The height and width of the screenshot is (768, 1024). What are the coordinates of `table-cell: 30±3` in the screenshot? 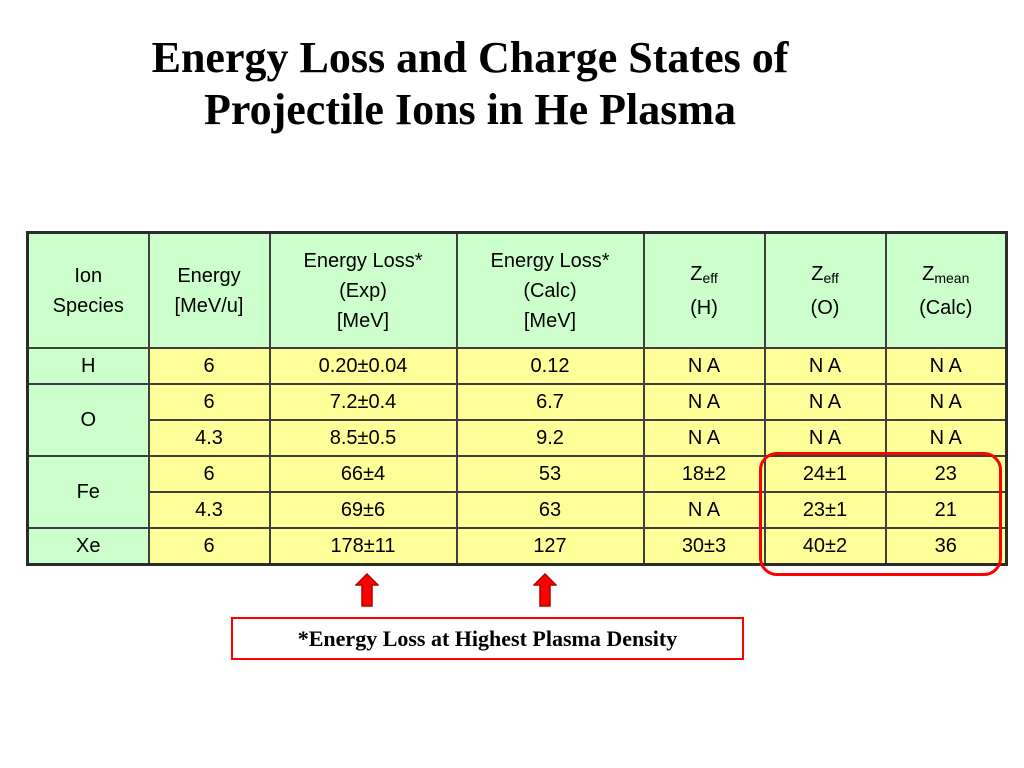 It's located at (704, 546).